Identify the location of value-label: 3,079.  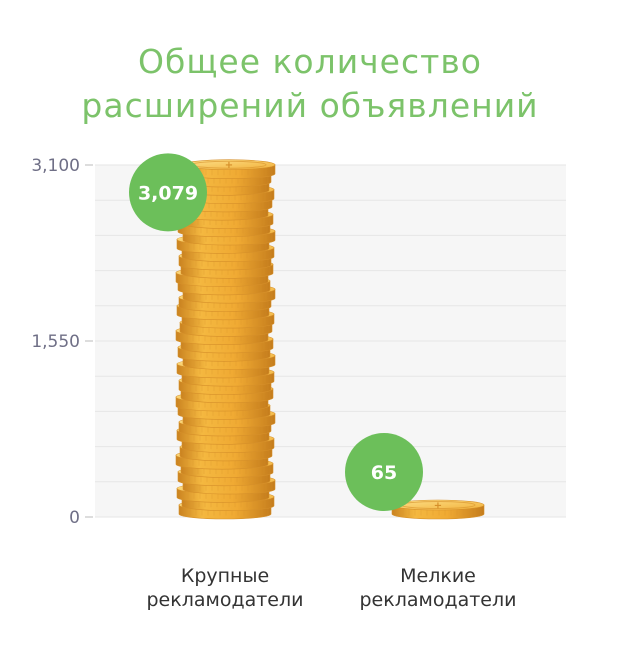
(168, 193).